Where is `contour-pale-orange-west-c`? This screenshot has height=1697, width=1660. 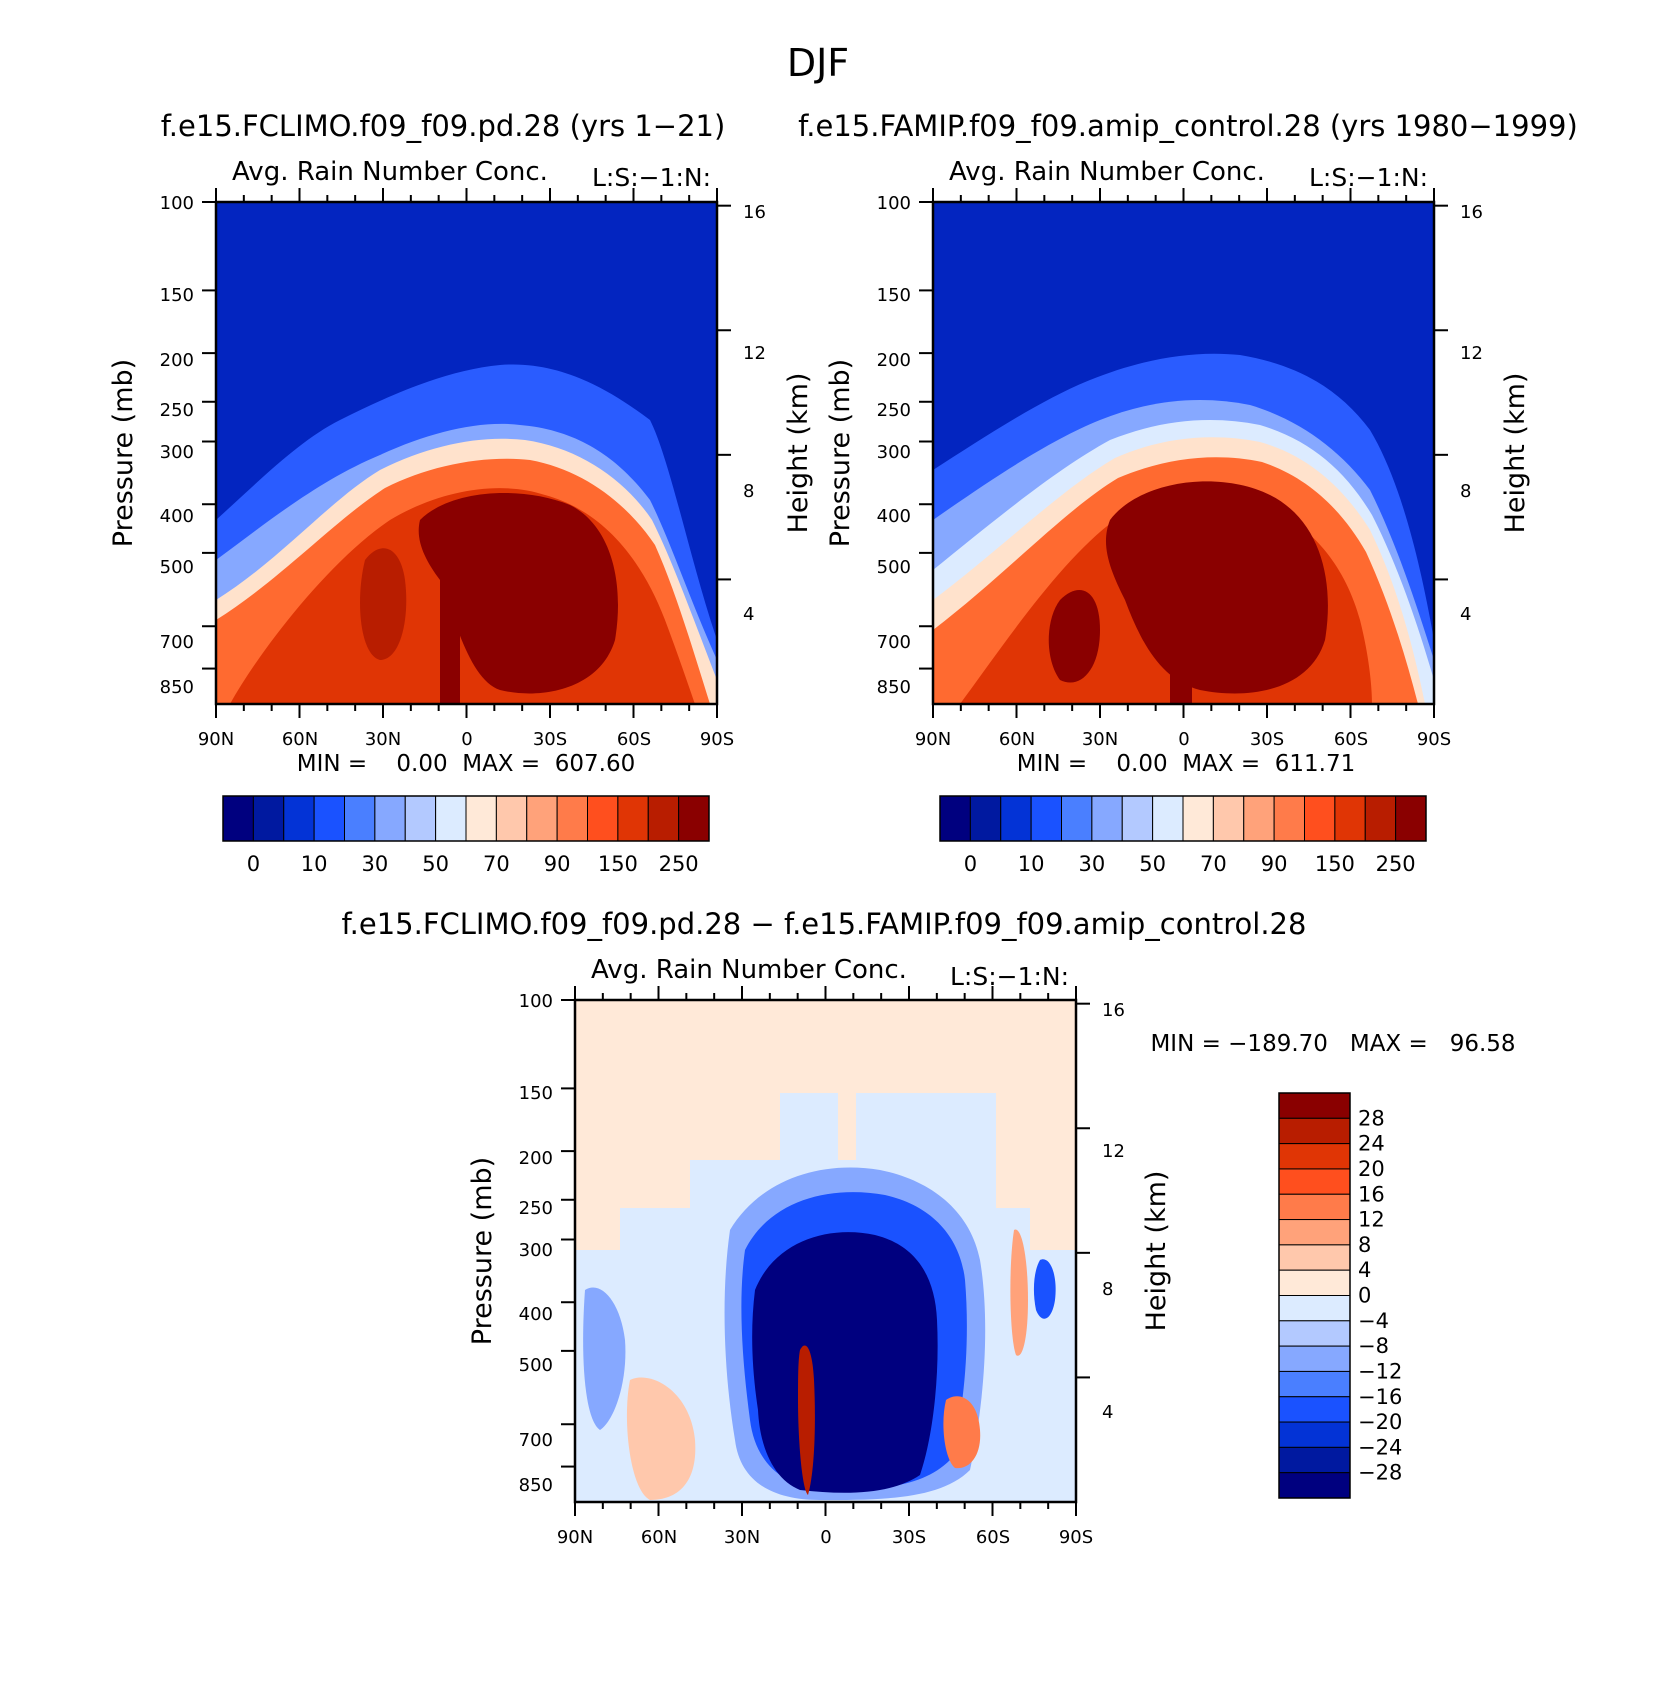
contour-pale-orange-west-c is located at coordinates (661, 1438).